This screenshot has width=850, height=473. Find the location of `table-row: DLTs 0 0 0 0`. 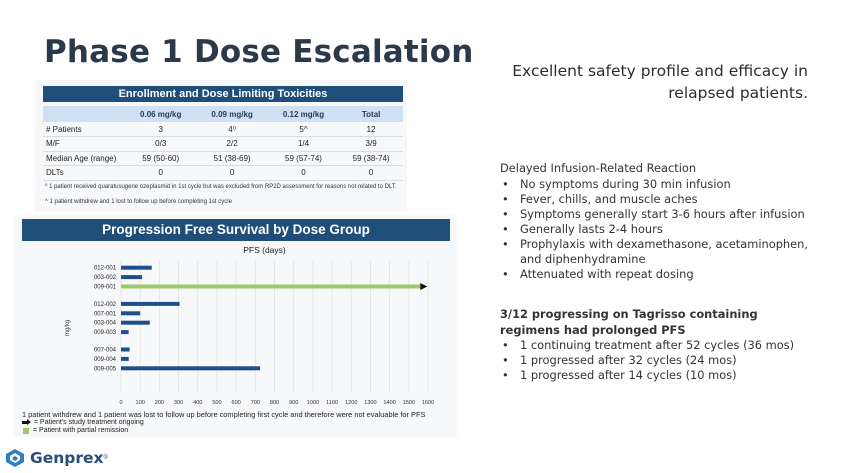

table-row: DLTs 0 0 0 0 is located at coordinates (223, 173).